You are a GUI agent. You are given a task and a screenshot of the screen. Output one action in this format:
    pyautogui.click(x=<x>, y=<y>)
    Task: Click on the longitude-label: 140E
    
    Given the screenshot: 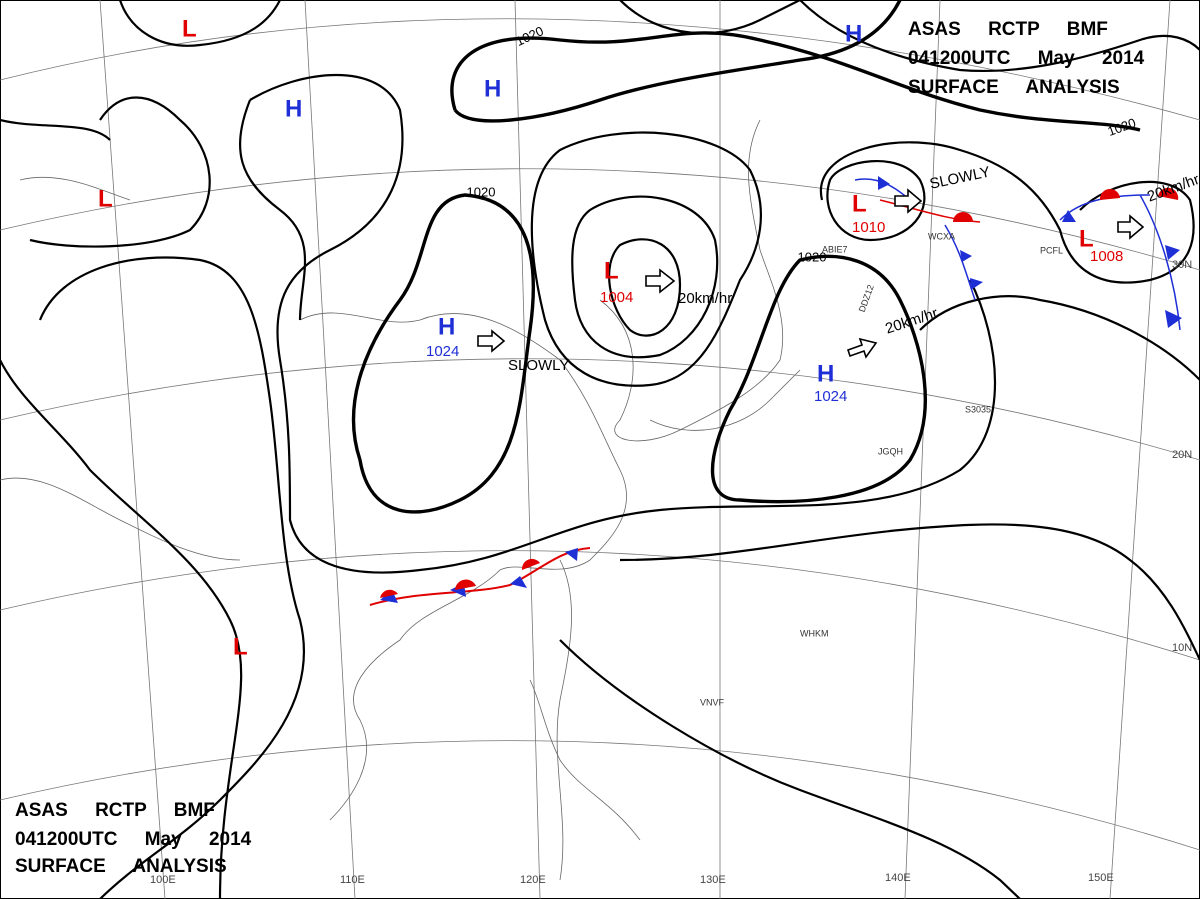 What is the action you would take?
    pyautogui.click(x=898, y=878)
    